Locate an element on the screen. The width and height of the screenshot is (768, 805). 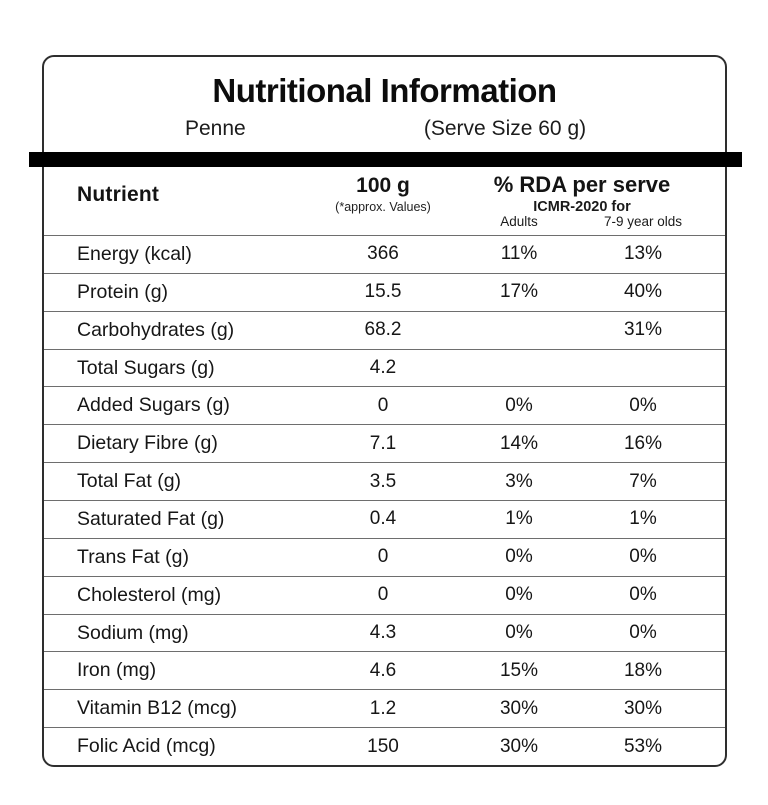
subtitle-row: Penne (Serve Size 60 g) is located at coordinates (384, 130).